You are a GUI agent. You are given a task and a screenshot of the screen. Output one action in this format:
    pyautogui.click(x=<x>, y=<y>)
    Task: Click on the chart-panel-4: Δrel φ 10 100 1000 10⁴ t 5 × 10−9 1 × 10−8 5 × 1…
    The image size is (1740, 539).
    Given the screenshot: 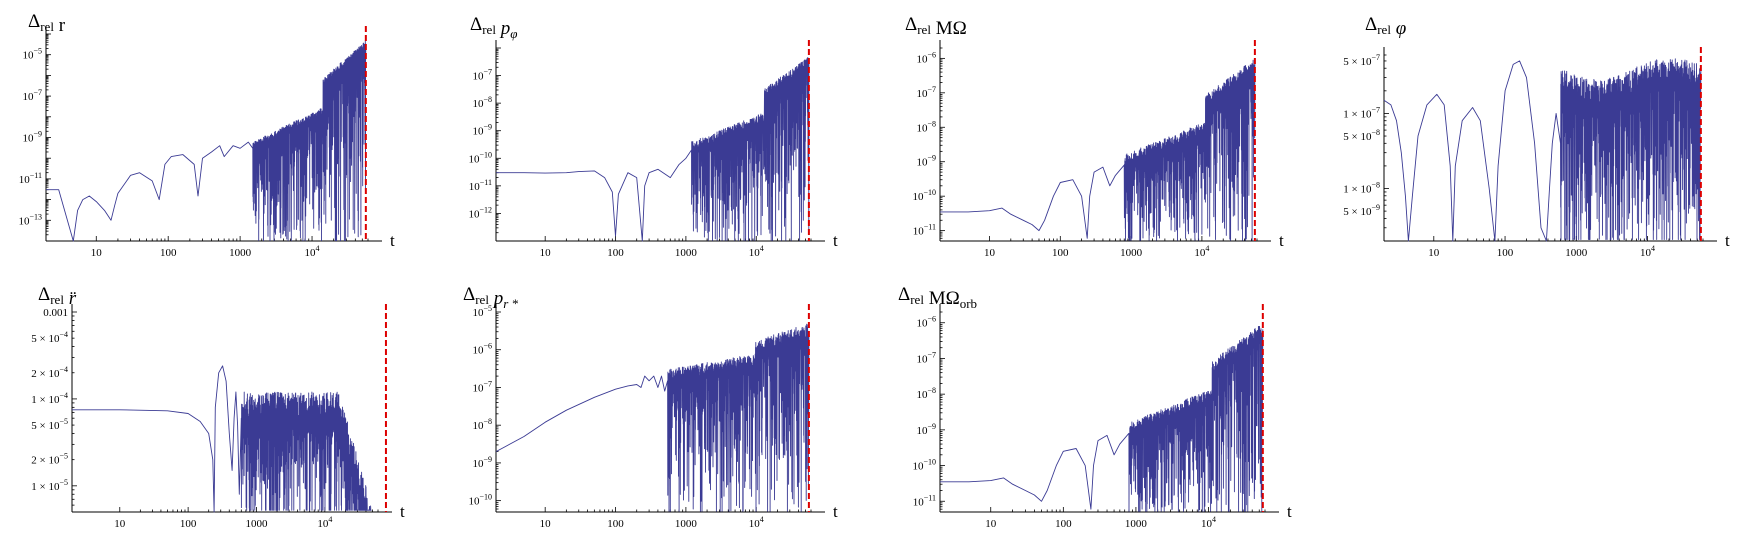 What is the action you would take?
    pyautogui.click(x=1536, y=136)
    